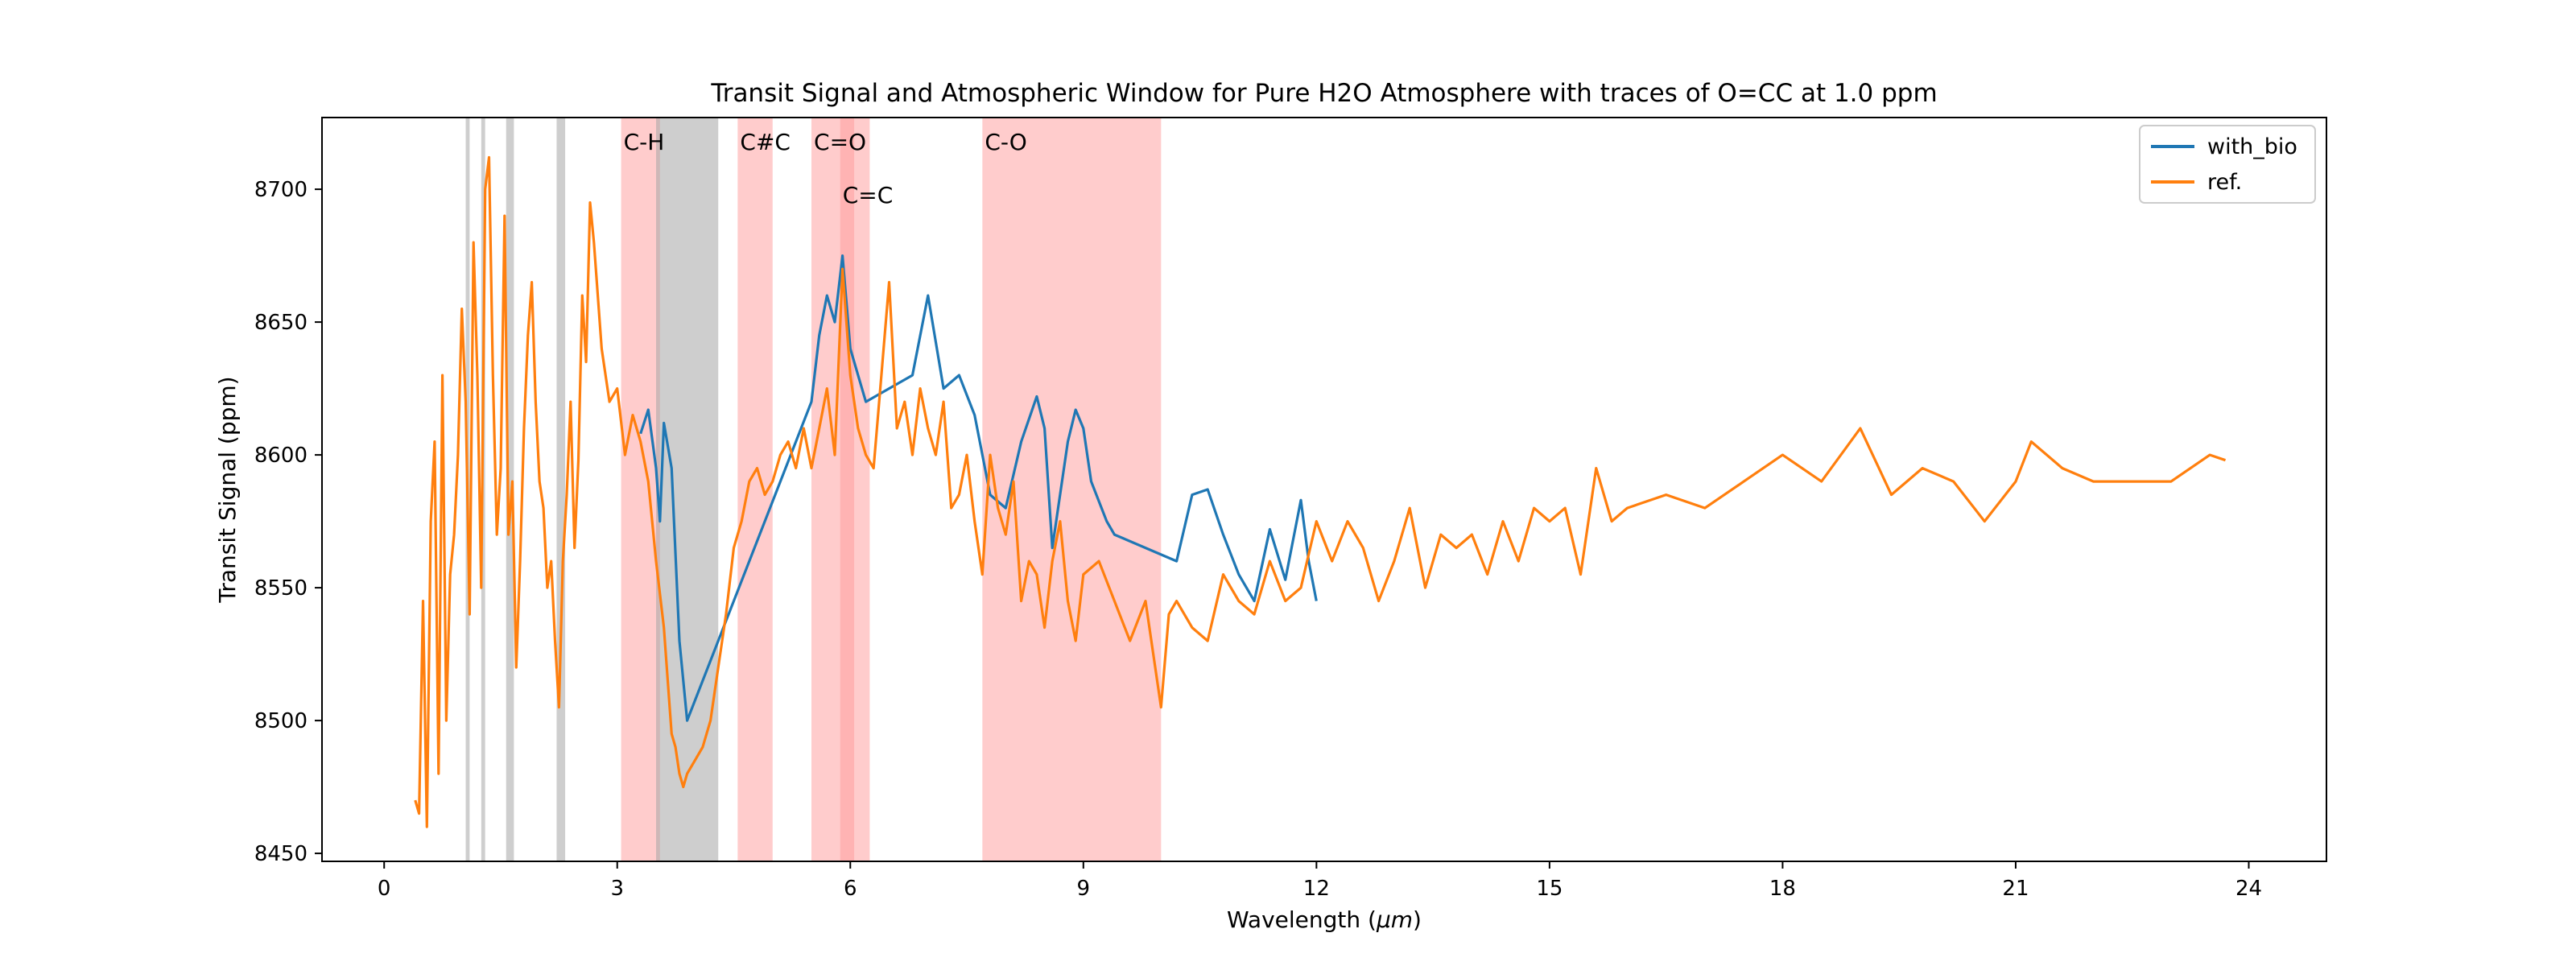  I want to click on x-tick-label: 24, so click(2248, 889).